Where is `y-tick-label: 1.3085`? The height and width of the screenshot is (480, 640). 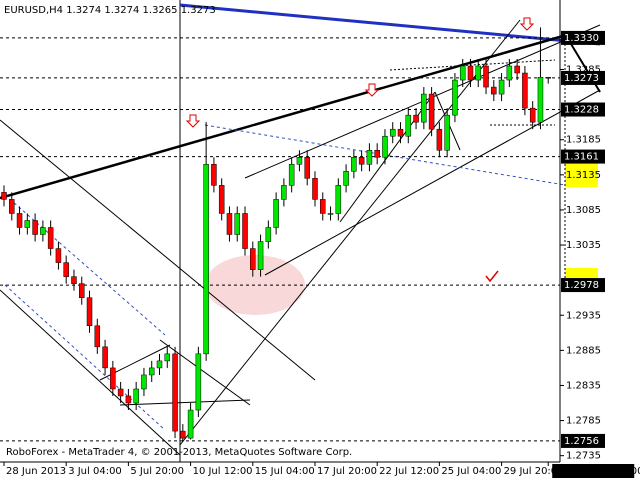
y-tick-label: 1.3085 is located at coordinates (583, 210).